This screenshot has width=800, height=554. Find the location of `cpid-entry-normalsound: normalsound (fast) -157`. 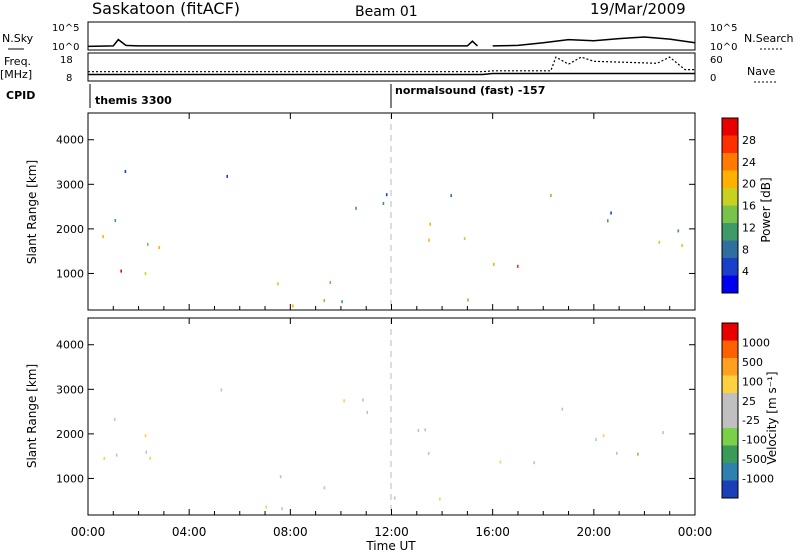

cpid-entry-normalsound: normalsound (fast) -157 is located at coordinates (470, 90).